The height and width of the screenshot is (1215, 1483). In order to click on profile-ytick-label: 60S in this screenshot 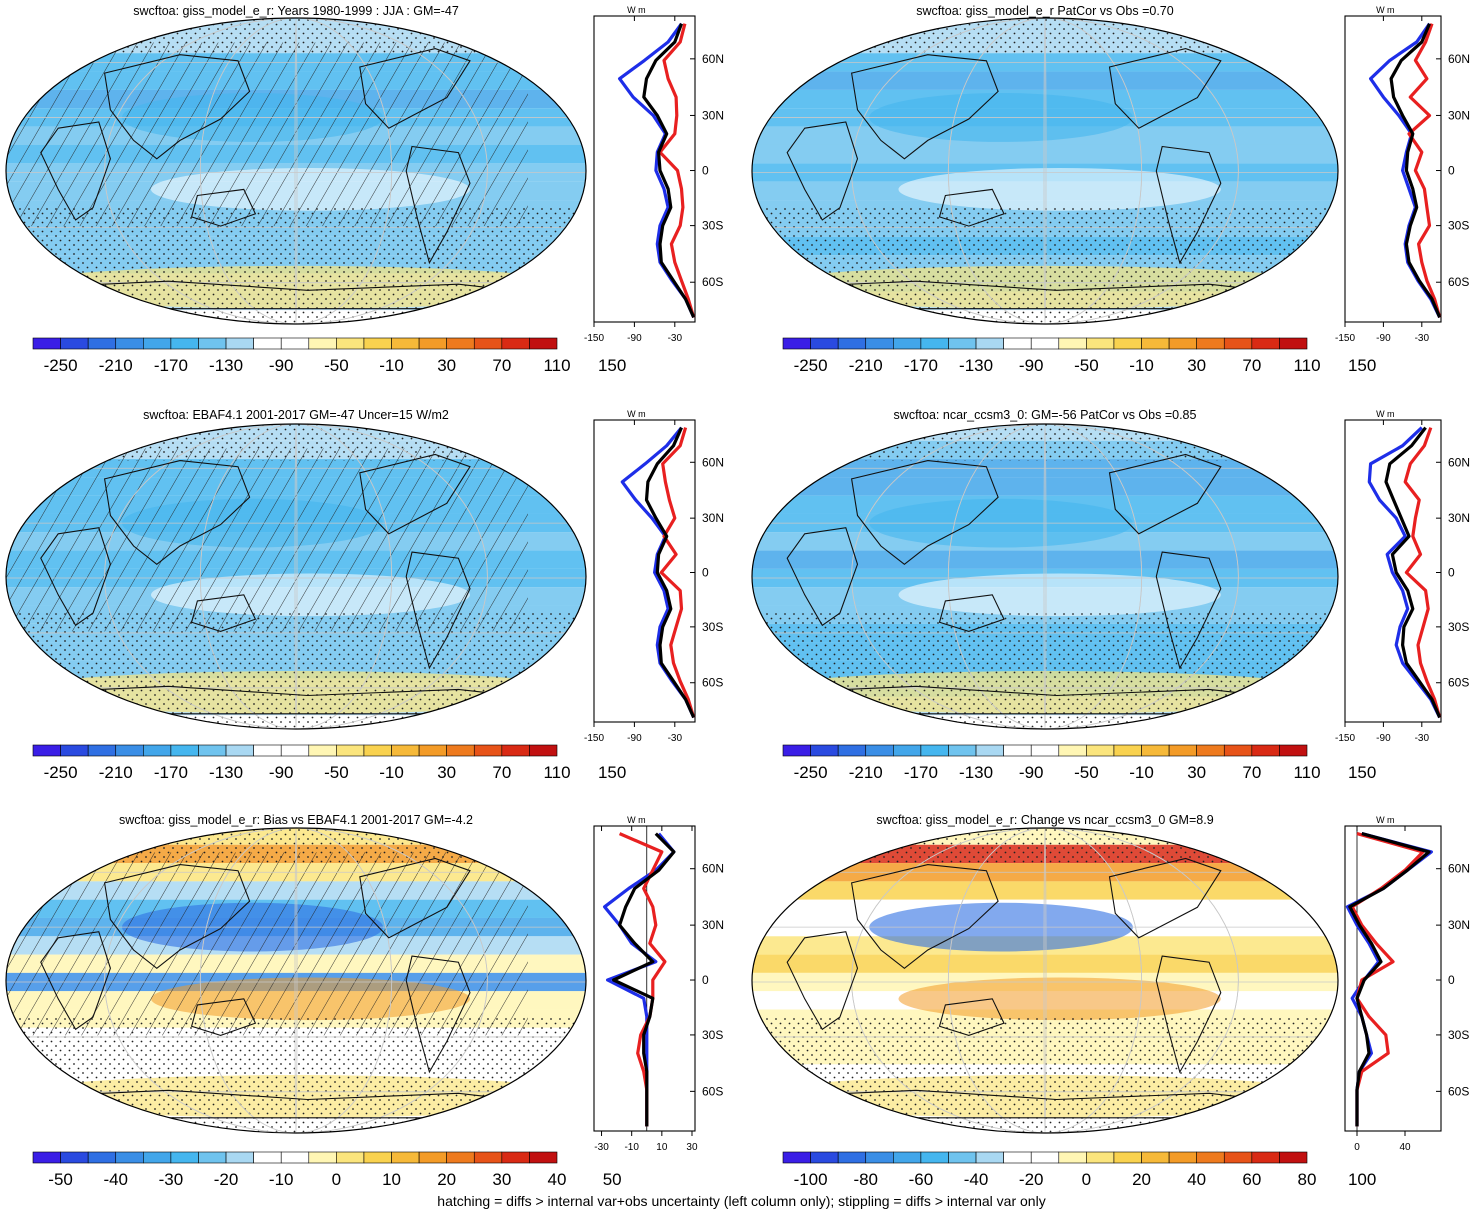, I will do `click(1458, 683)`.